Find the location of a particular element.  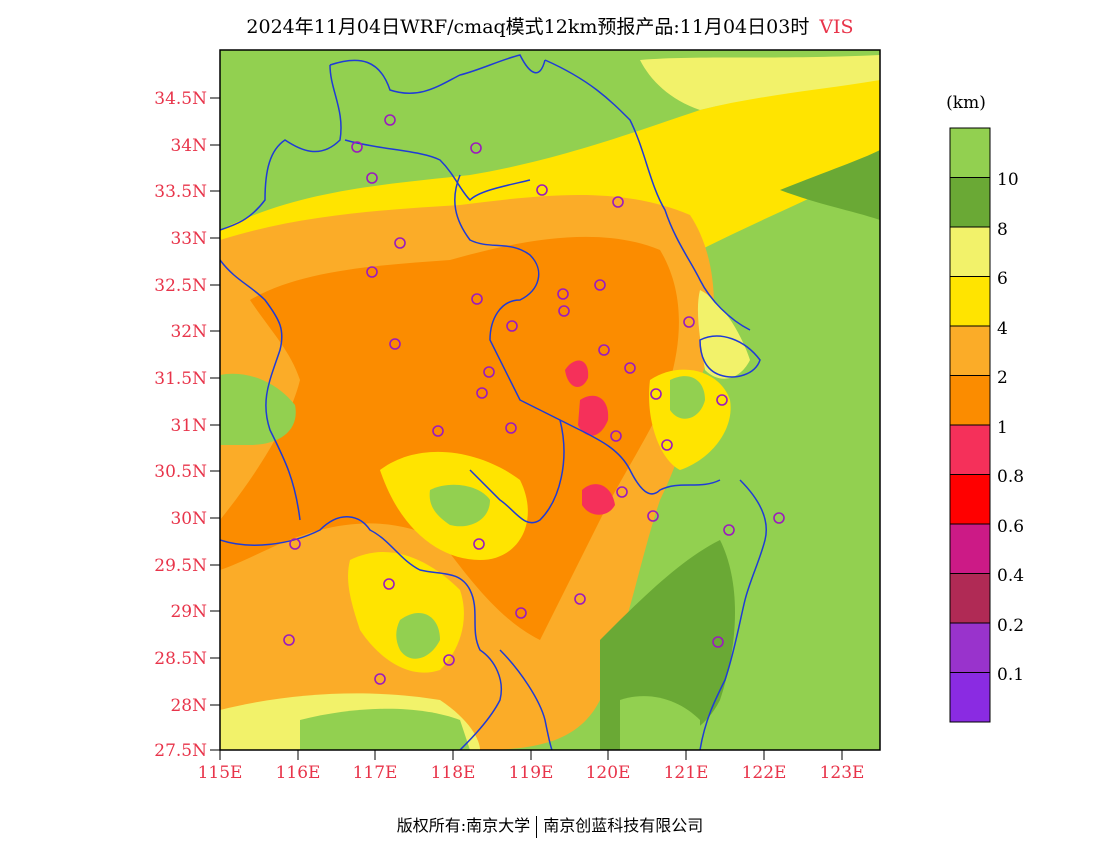

lat-label: 29.5N is located at coordinates (180, 566).